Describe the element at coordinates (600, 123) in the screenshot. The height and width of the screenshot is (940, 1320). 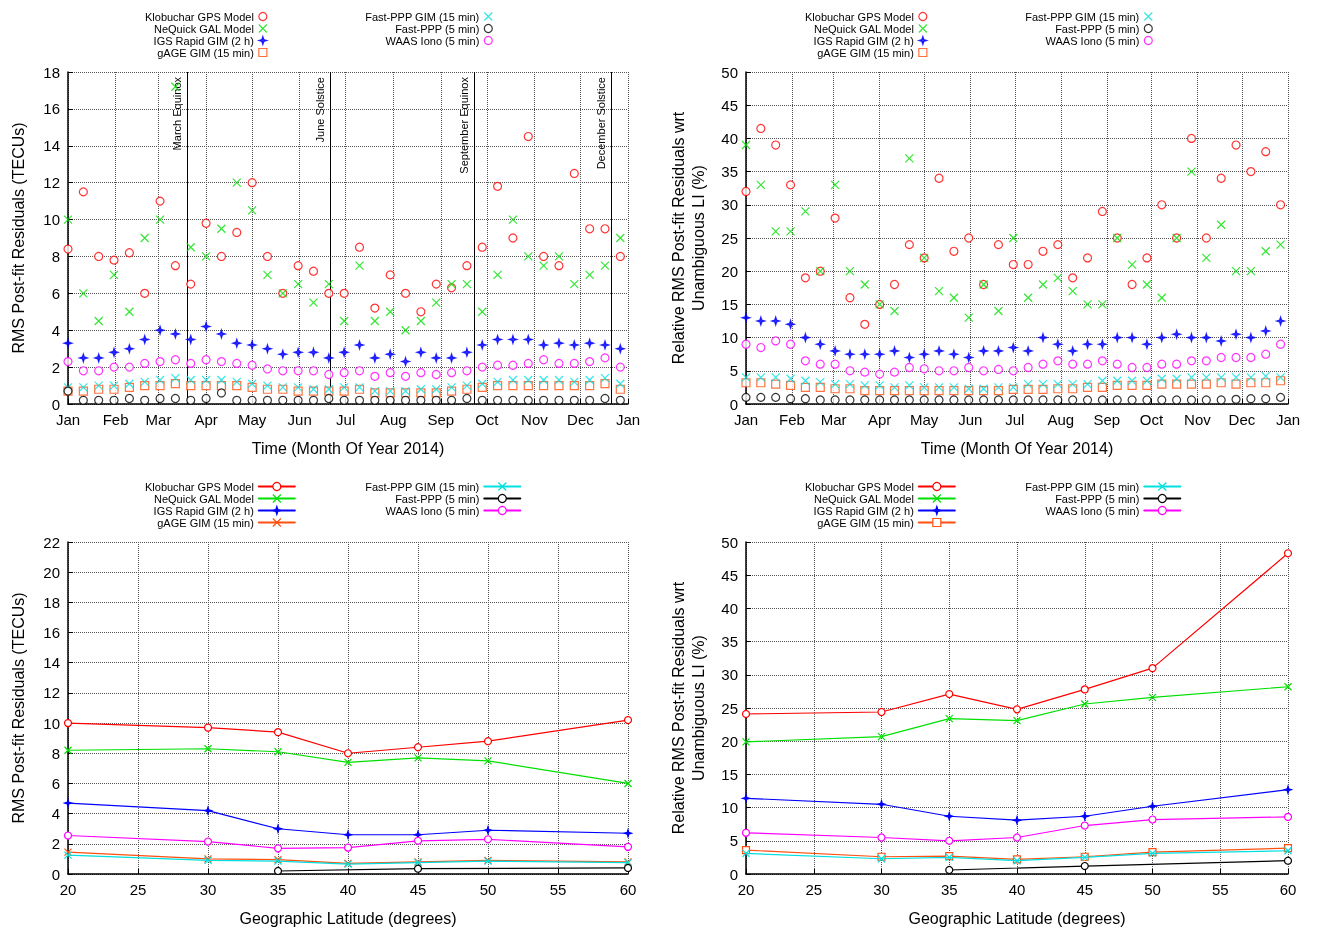
I see `ref-line-label: December Solstice` at that location.